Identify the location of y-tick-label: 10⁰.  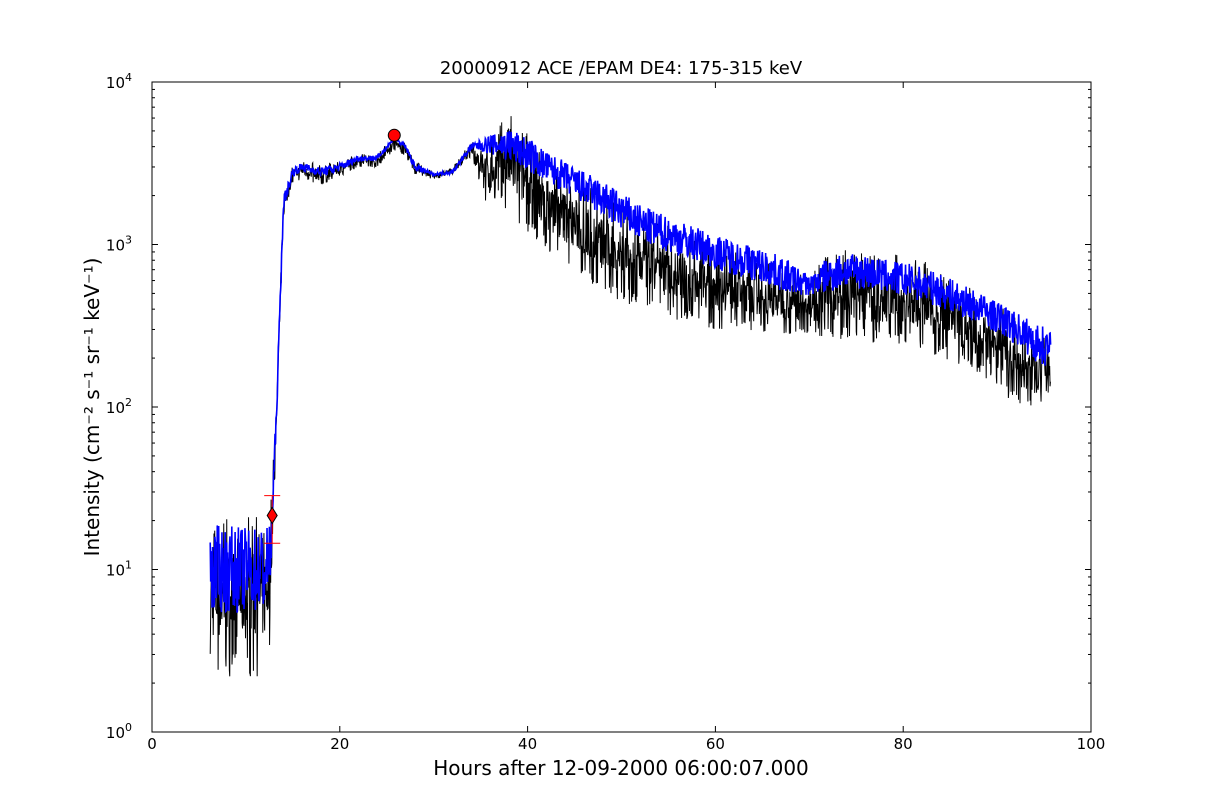
(119, 731).